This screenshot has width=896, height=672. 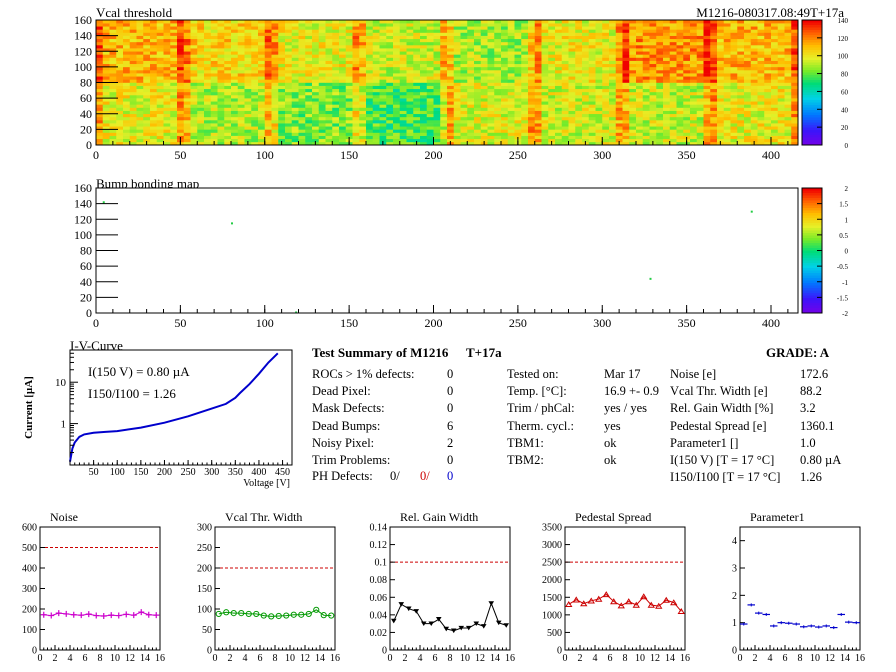 What do you see at coordinates (525, 442) in the screenshot?
I see `test-info-label: TBM1:` at bounding box center [525, 442].